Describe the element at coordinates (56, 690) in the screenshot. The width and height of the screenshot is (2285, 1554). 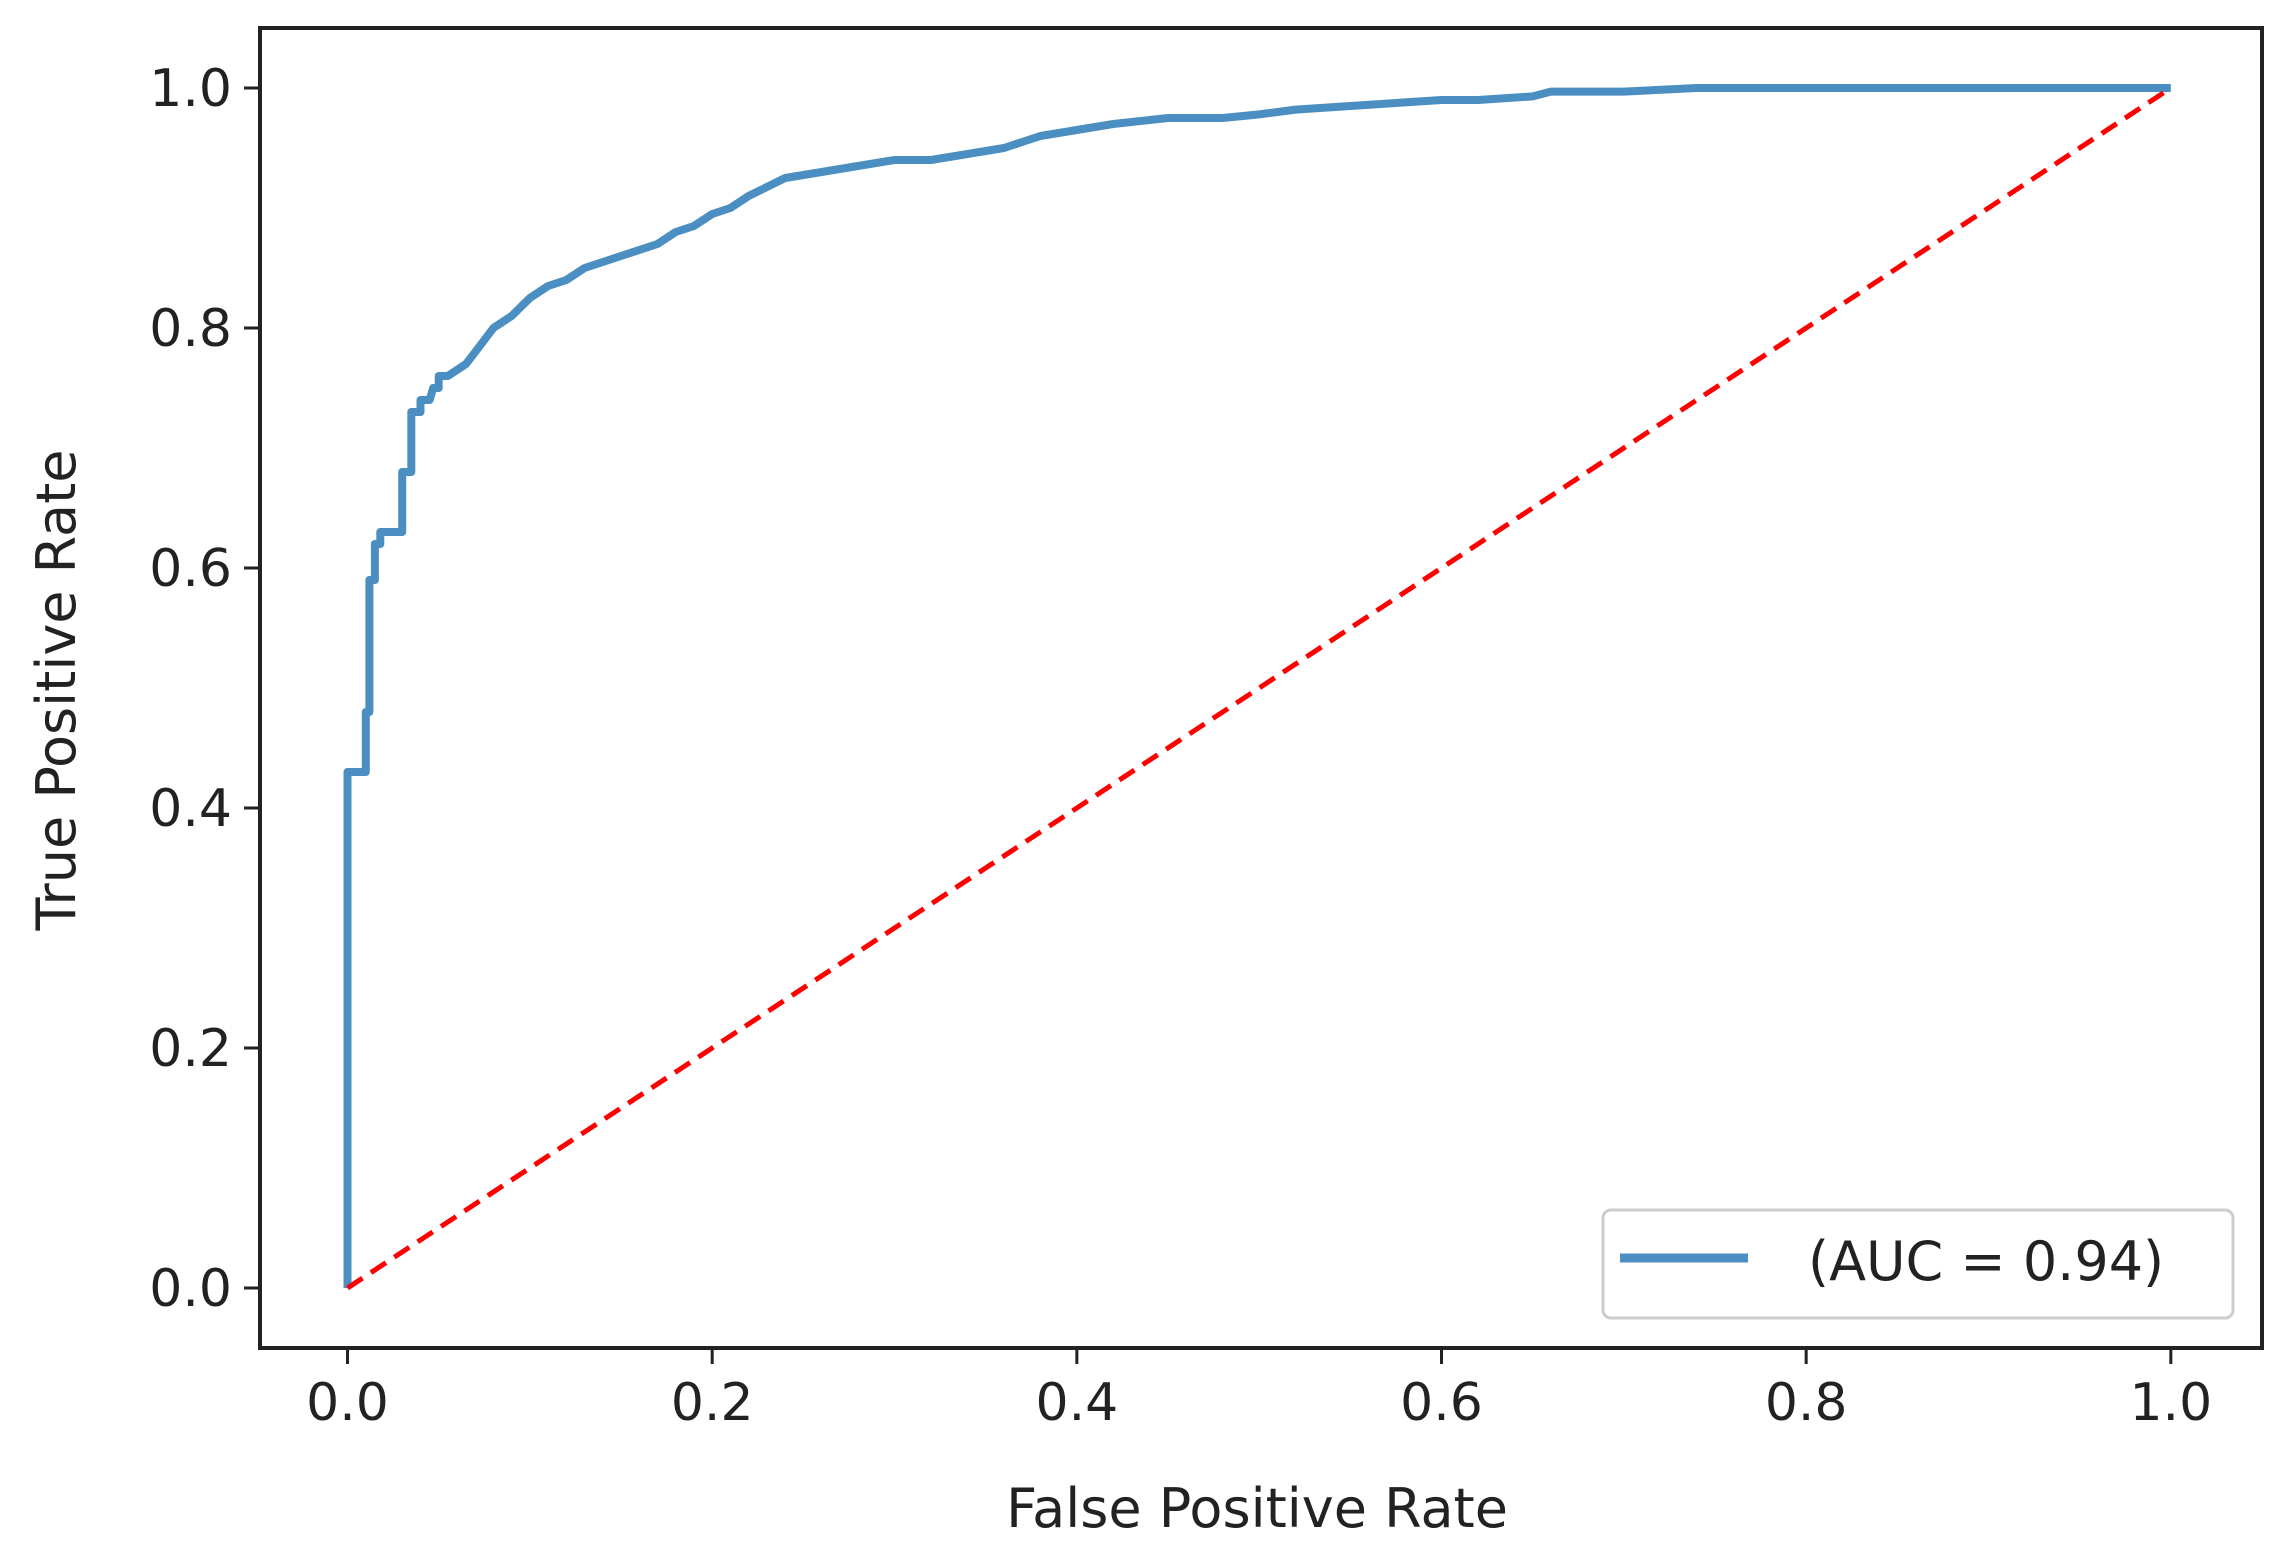
I see `y-axis-label: True Positive Rate` at that location.